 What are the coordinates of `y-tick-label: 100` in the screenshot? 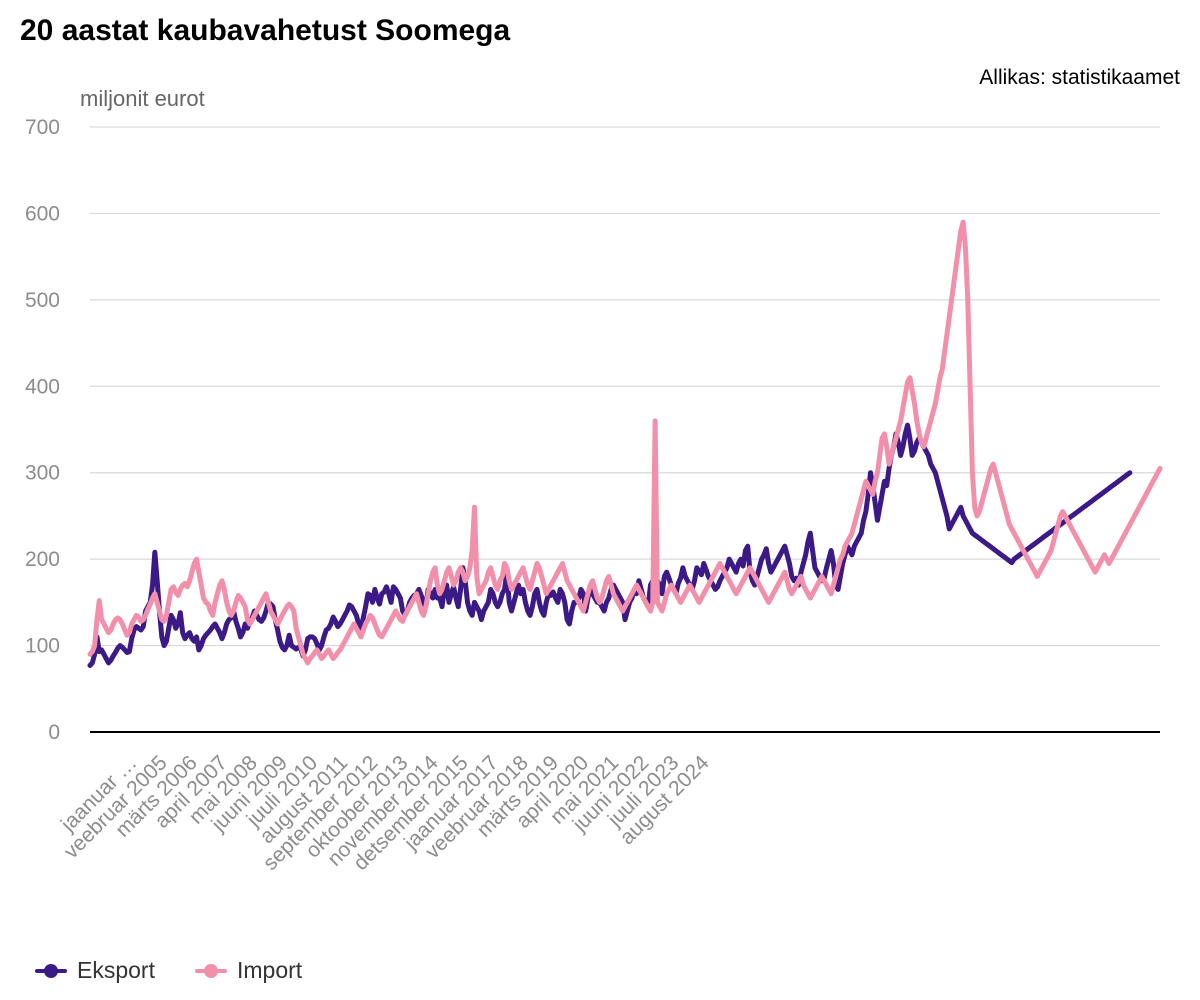 It's located at (42, 646).